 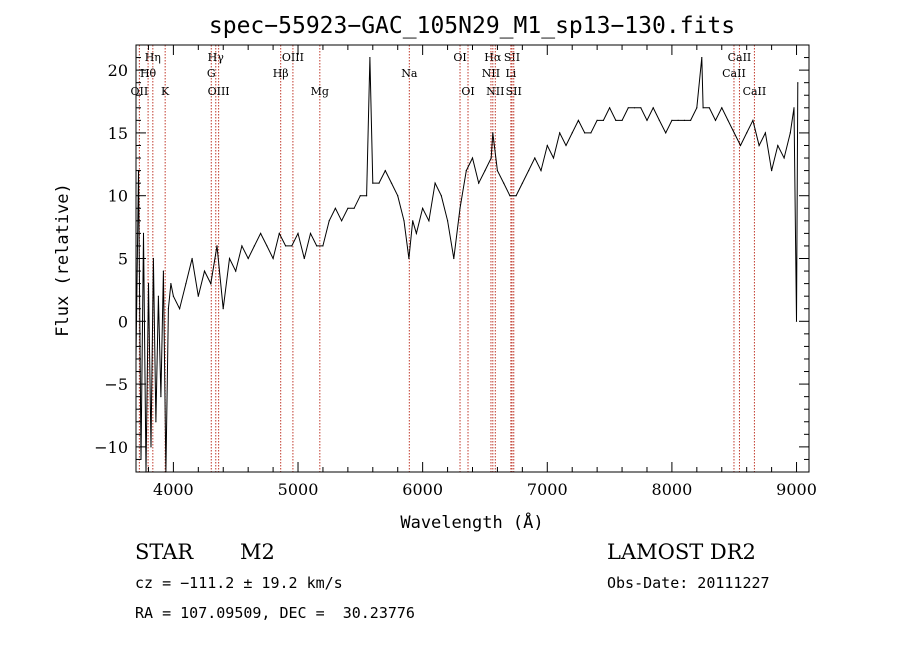 I want to click on object-class: STAR, so click(x=164, y=552).